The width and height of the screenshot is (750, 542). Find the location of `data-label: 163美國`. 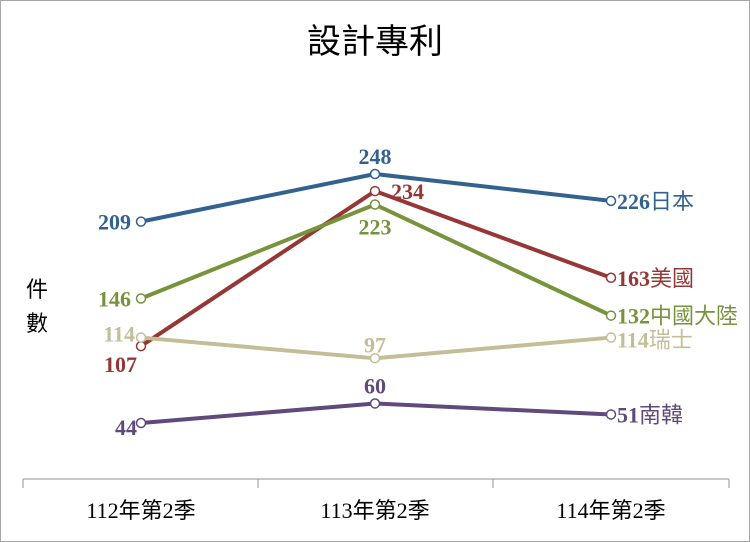

data-label: 163美國 is located at coordinates (655, 279).